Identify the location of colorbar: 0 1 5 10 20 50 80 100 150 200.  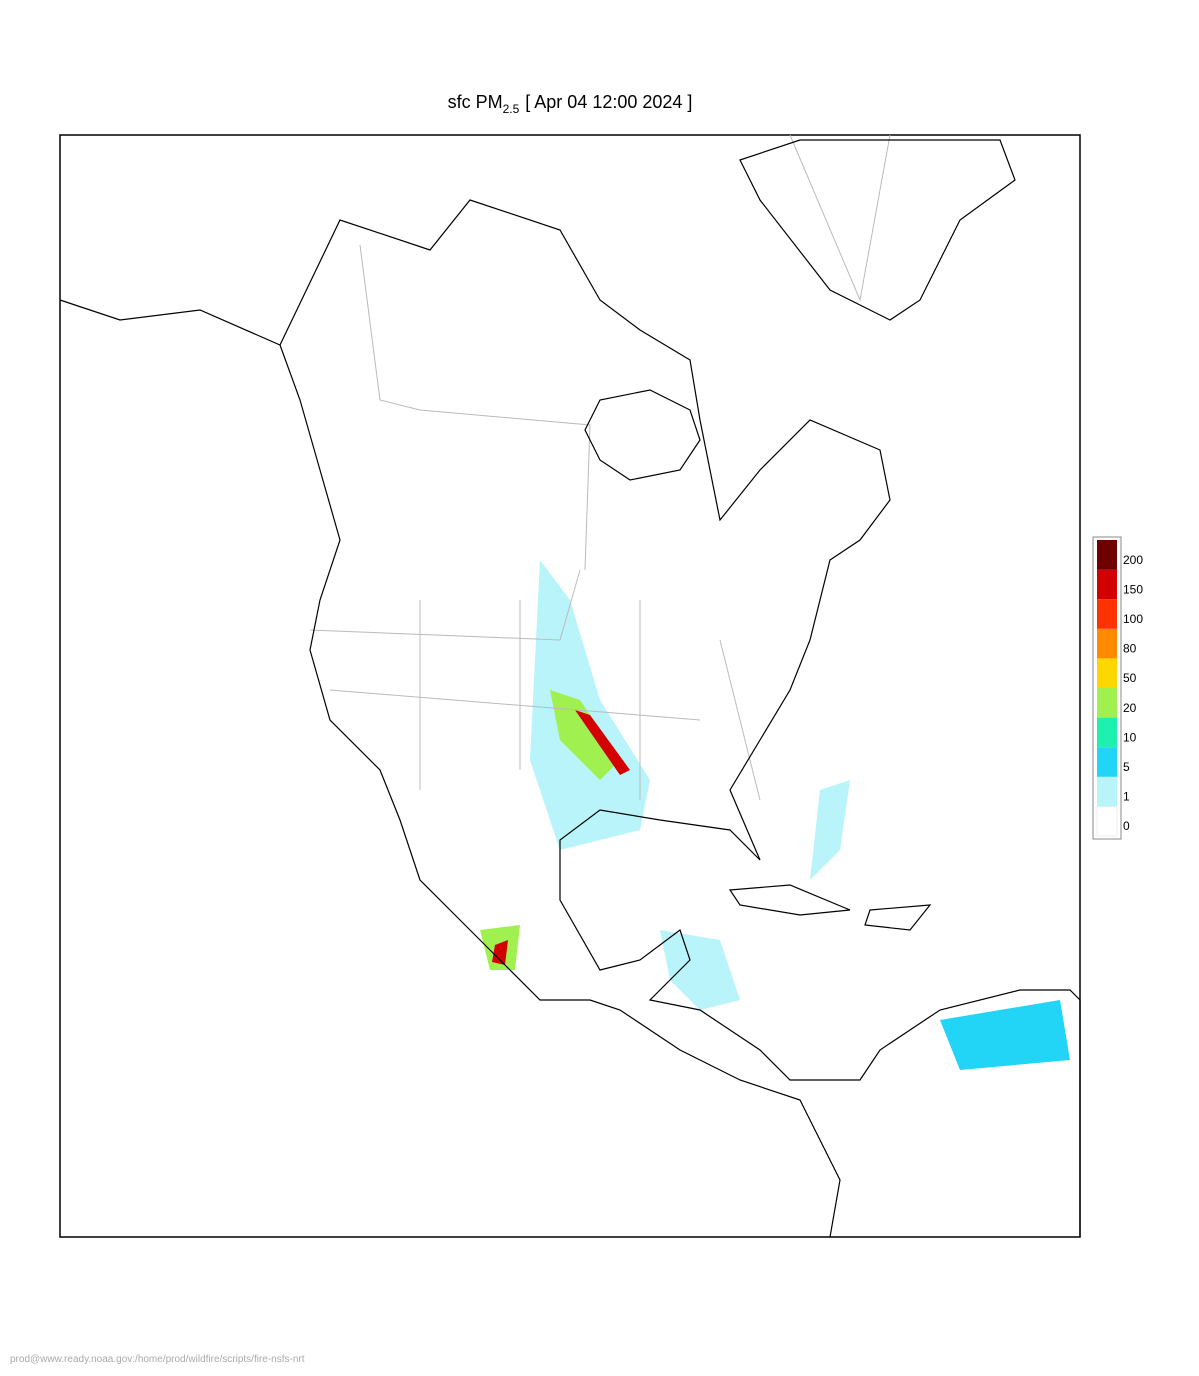
(1117, 688).